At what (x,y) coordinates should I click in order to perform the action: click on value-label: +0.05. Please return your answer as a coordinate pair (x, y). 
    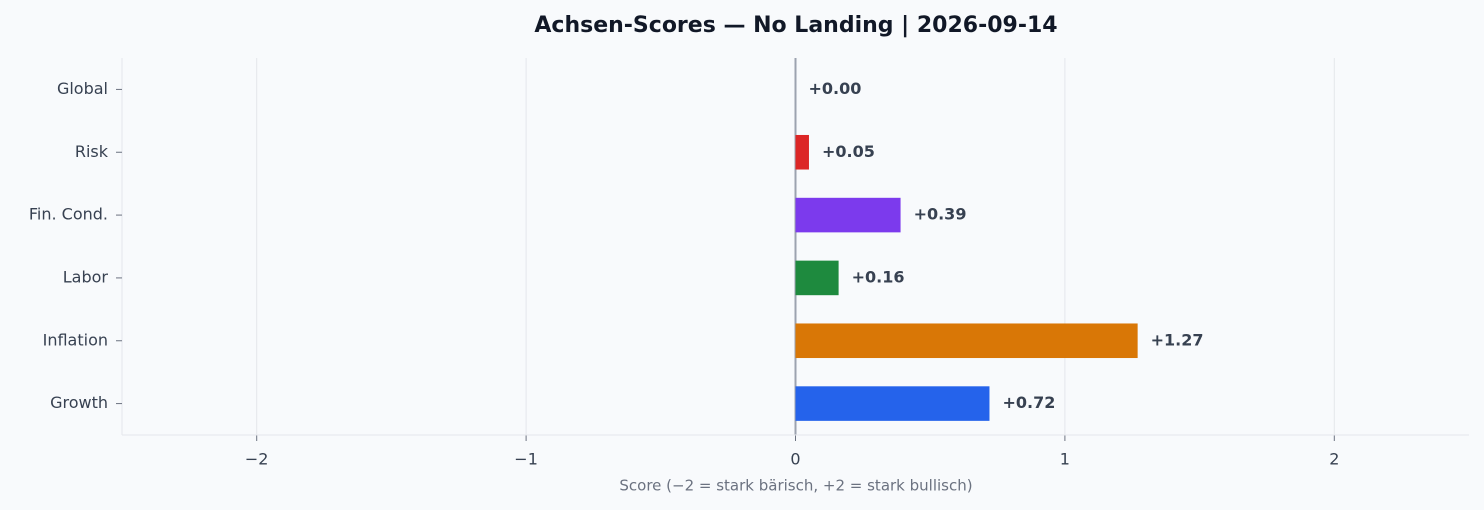
    Looking at the image, I should click on (848, 151).